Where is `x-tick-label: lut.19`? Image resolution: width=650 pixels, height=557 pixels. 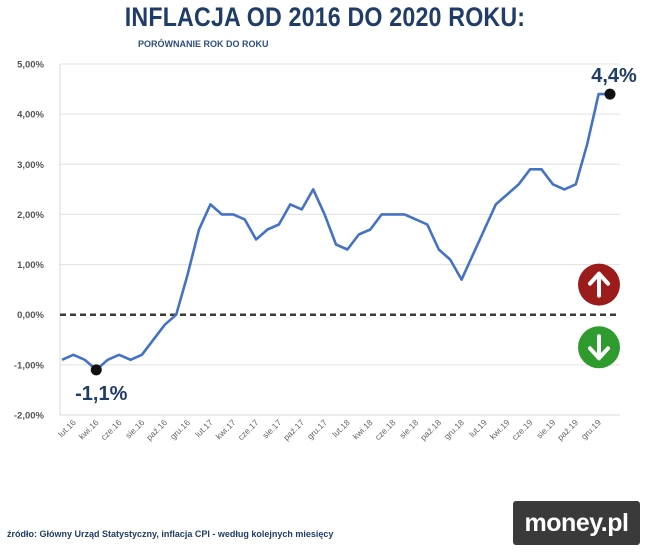 x-tick-label: lut.19 is located at coordinates (478, 428).